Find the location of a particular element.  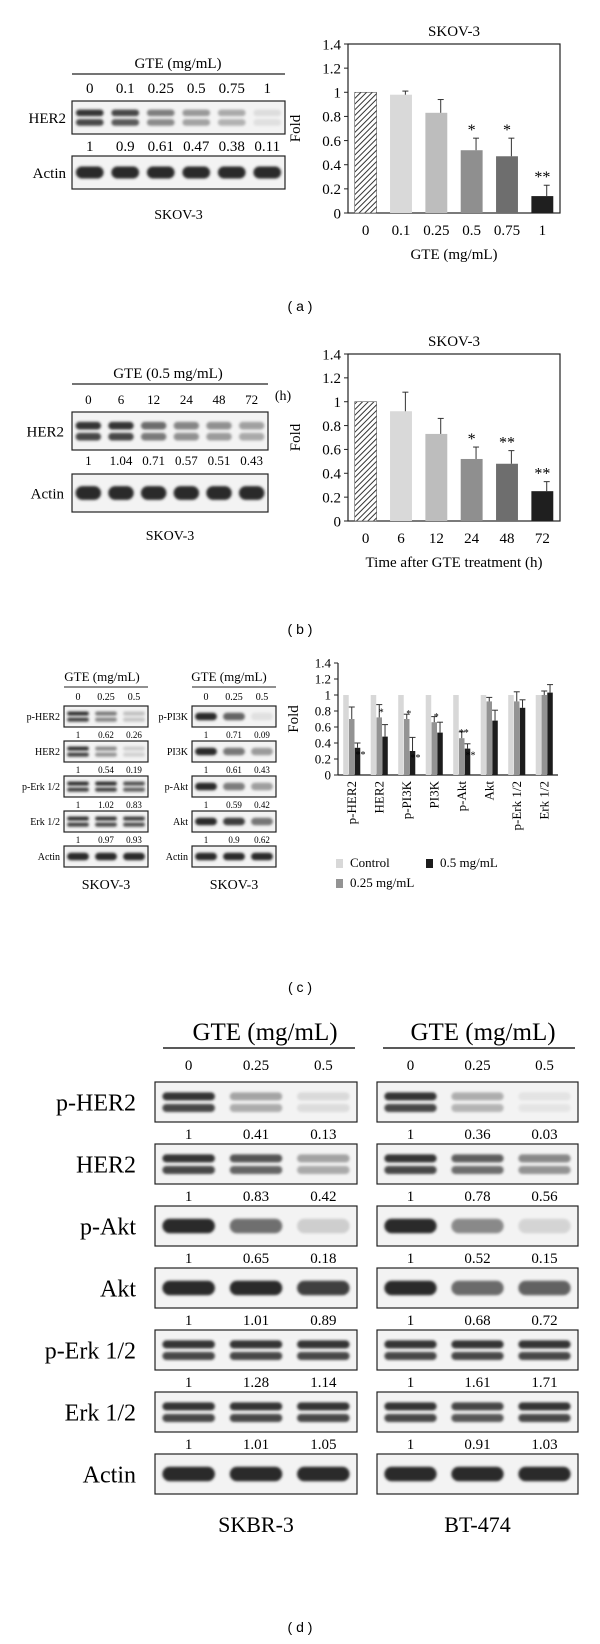

legend-swatch is located at coordinates (339, 883).